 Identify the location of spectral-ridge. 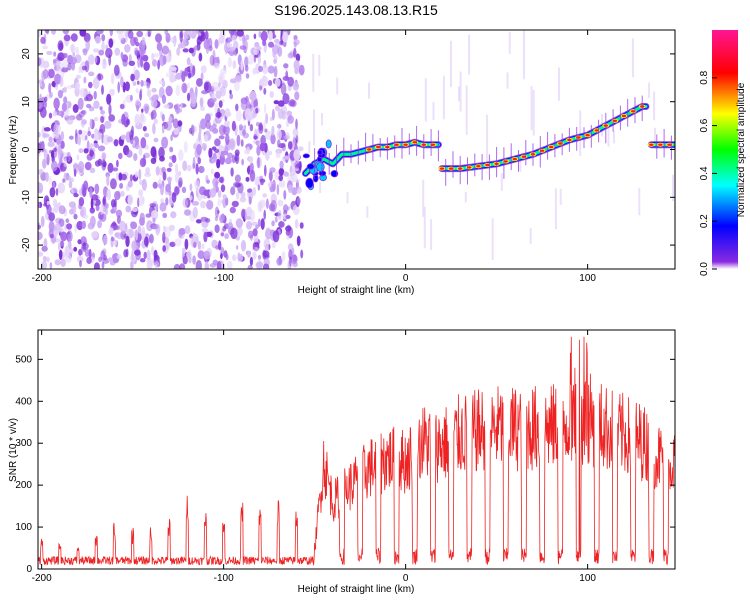
(544, 137).